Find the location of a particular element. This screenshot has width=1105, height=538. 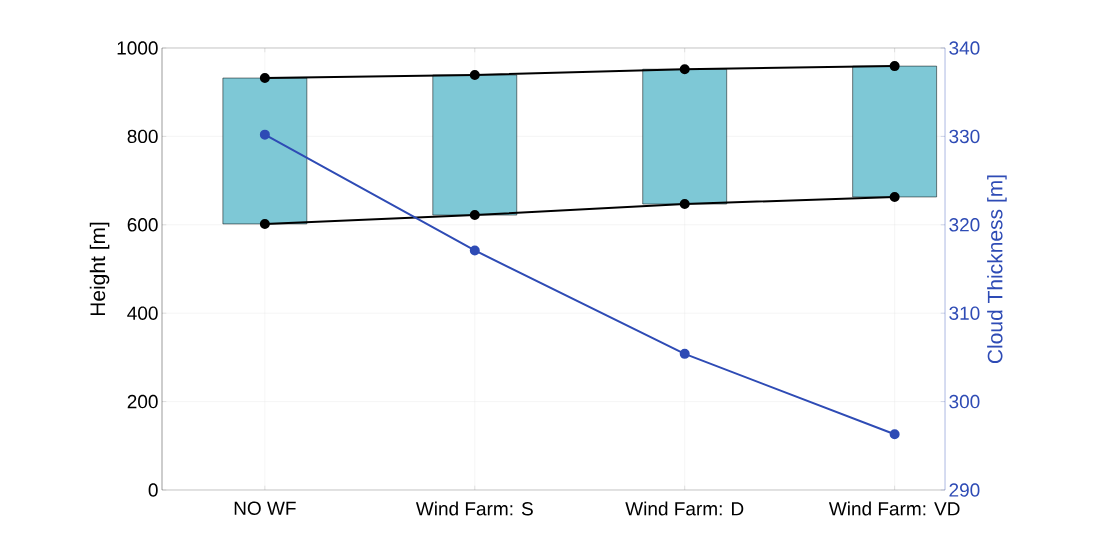

y-tick-label: 800 is located at coordinates (142, 136).